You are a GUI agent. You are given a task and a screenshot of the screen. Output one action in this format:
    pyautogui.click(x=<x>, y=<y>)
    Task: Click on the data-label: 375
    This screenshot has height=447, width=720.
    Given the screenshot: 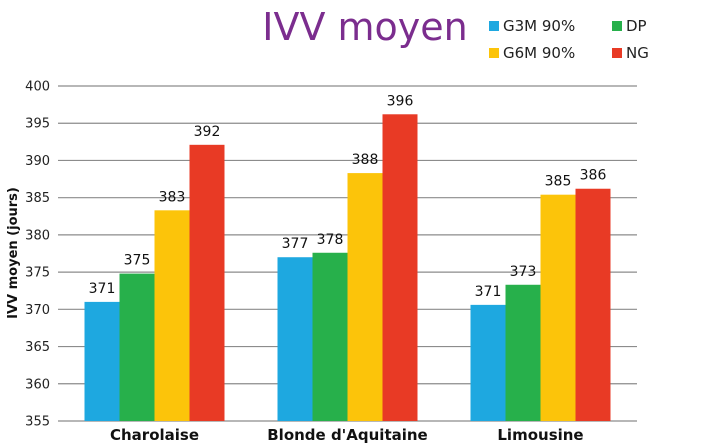 What is the action you would take?
    pyautogui.click(x=137, y=261)
    